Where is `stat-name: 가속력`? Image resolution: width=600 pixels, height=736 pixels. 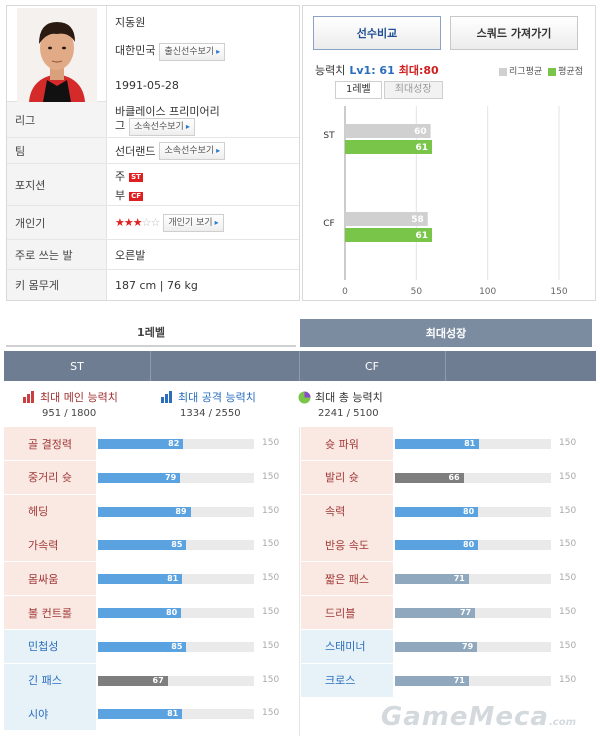
stat-name: 가속력 is located at coordinates (50, 545).